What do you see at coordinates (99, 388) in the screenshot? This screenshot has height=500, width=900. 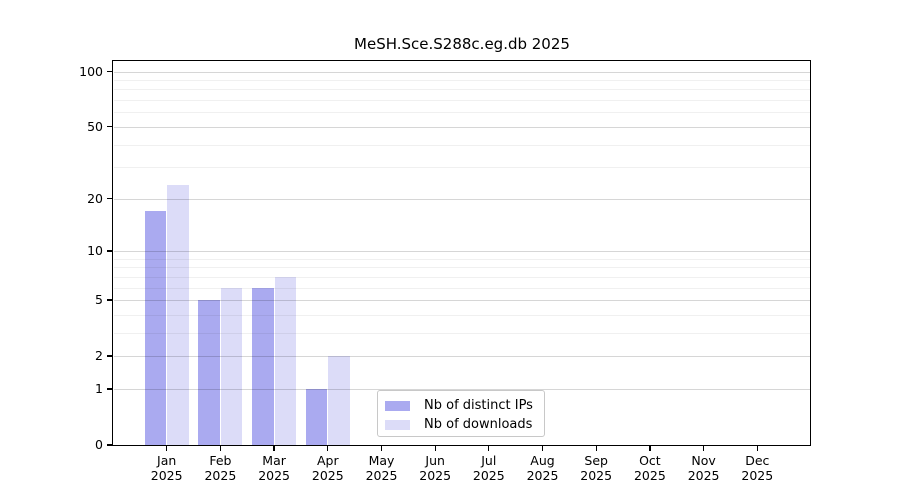 I see `y-tick-label: 1` at bounding box center [99, 388].